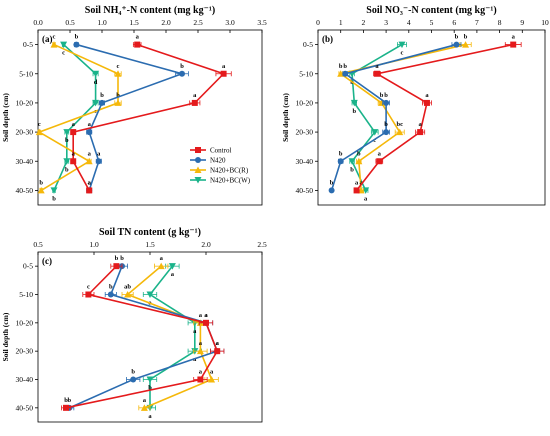  I want to click on y-tick-label: 30-40, so click(25, 379).